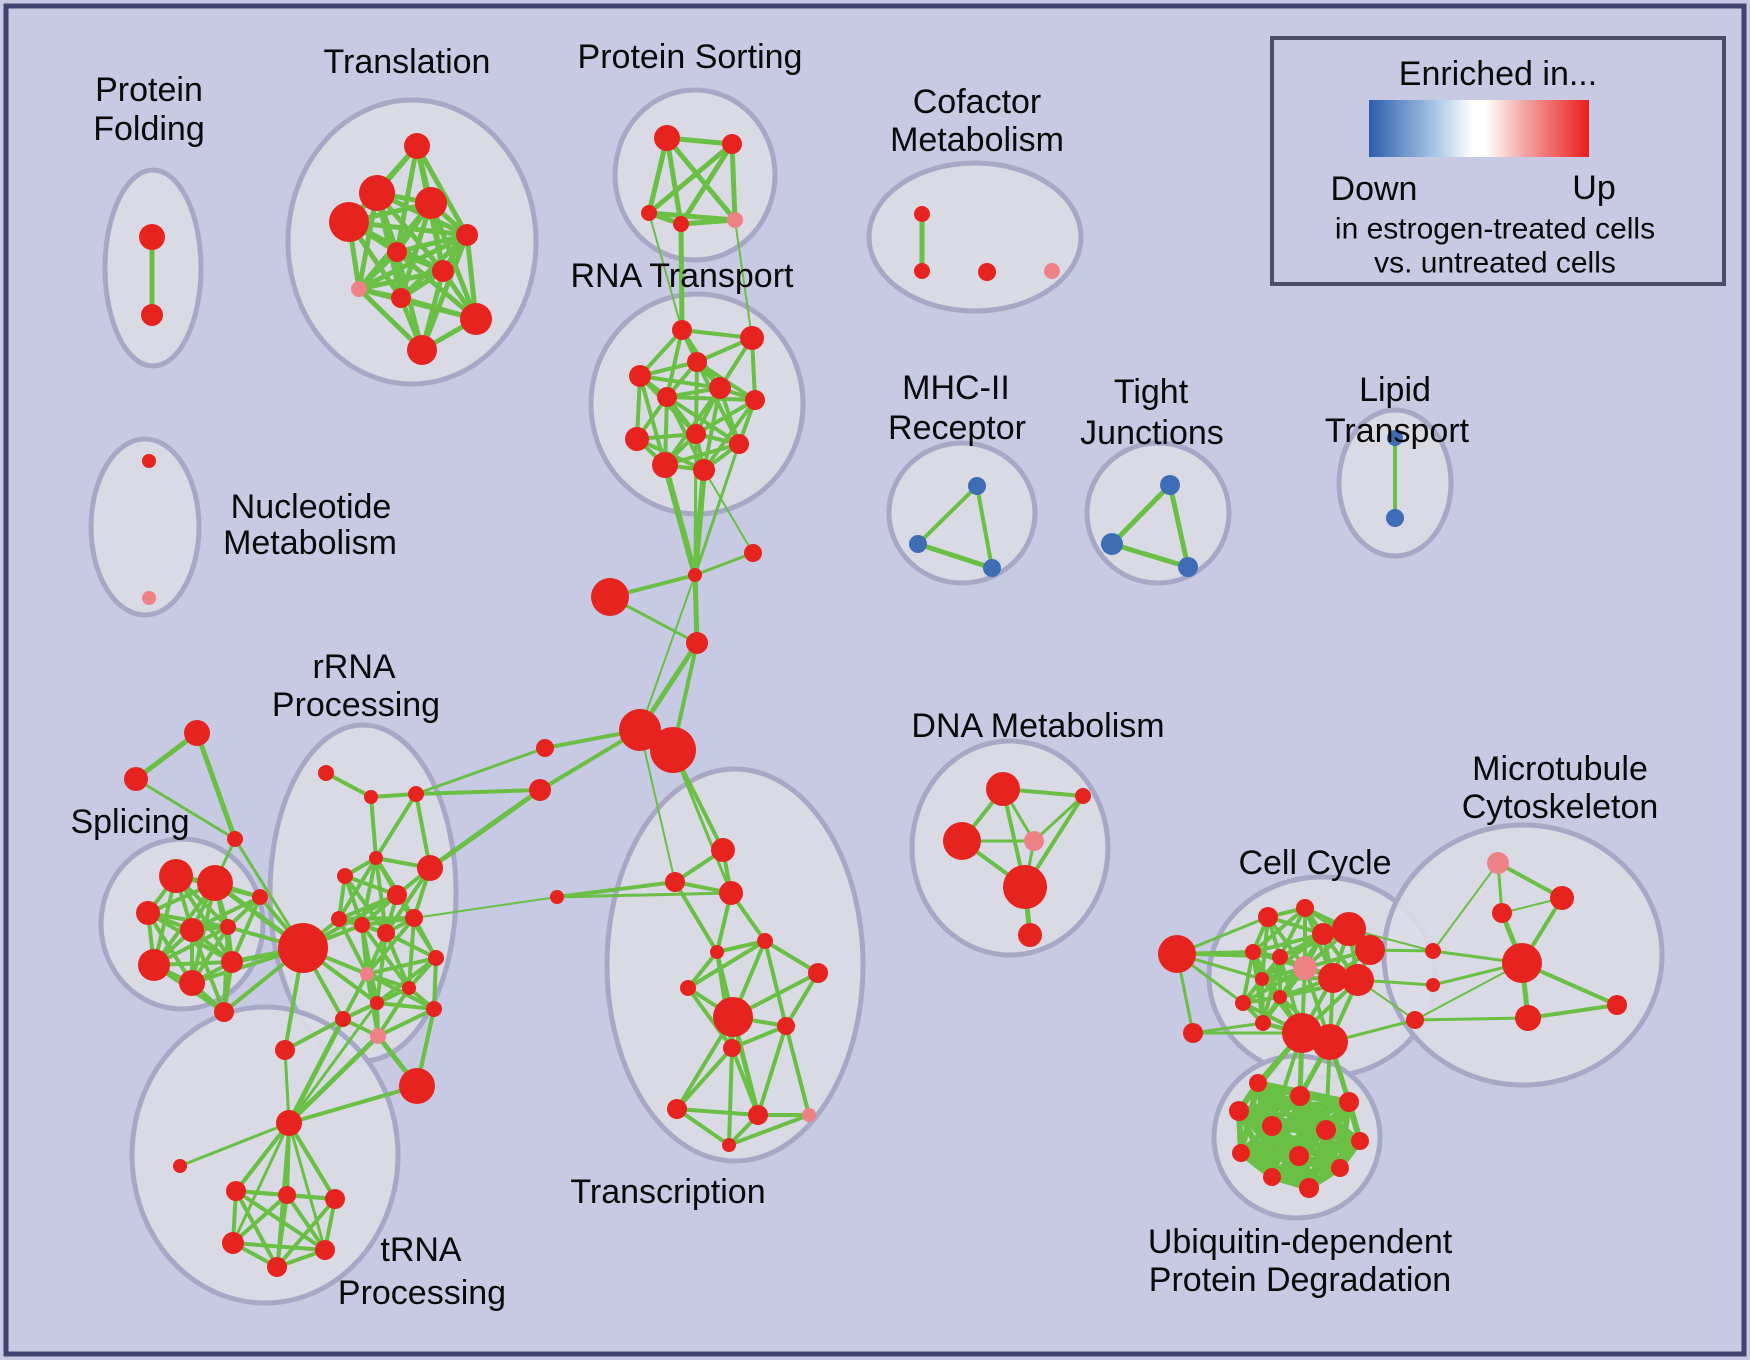 Image resolution: width=1750 pixels, height=1360 pixels. I want to click on cluster-label: DNA Metabolism, so click(1037, 726).